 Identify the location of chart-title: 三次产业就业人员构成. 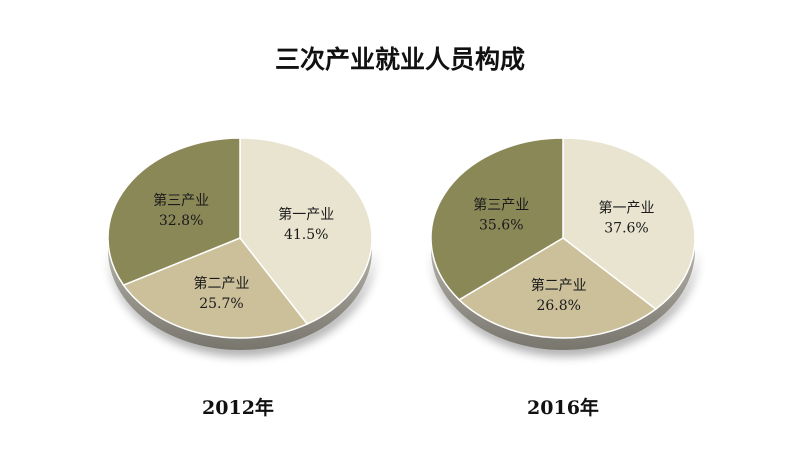
(399, 59).